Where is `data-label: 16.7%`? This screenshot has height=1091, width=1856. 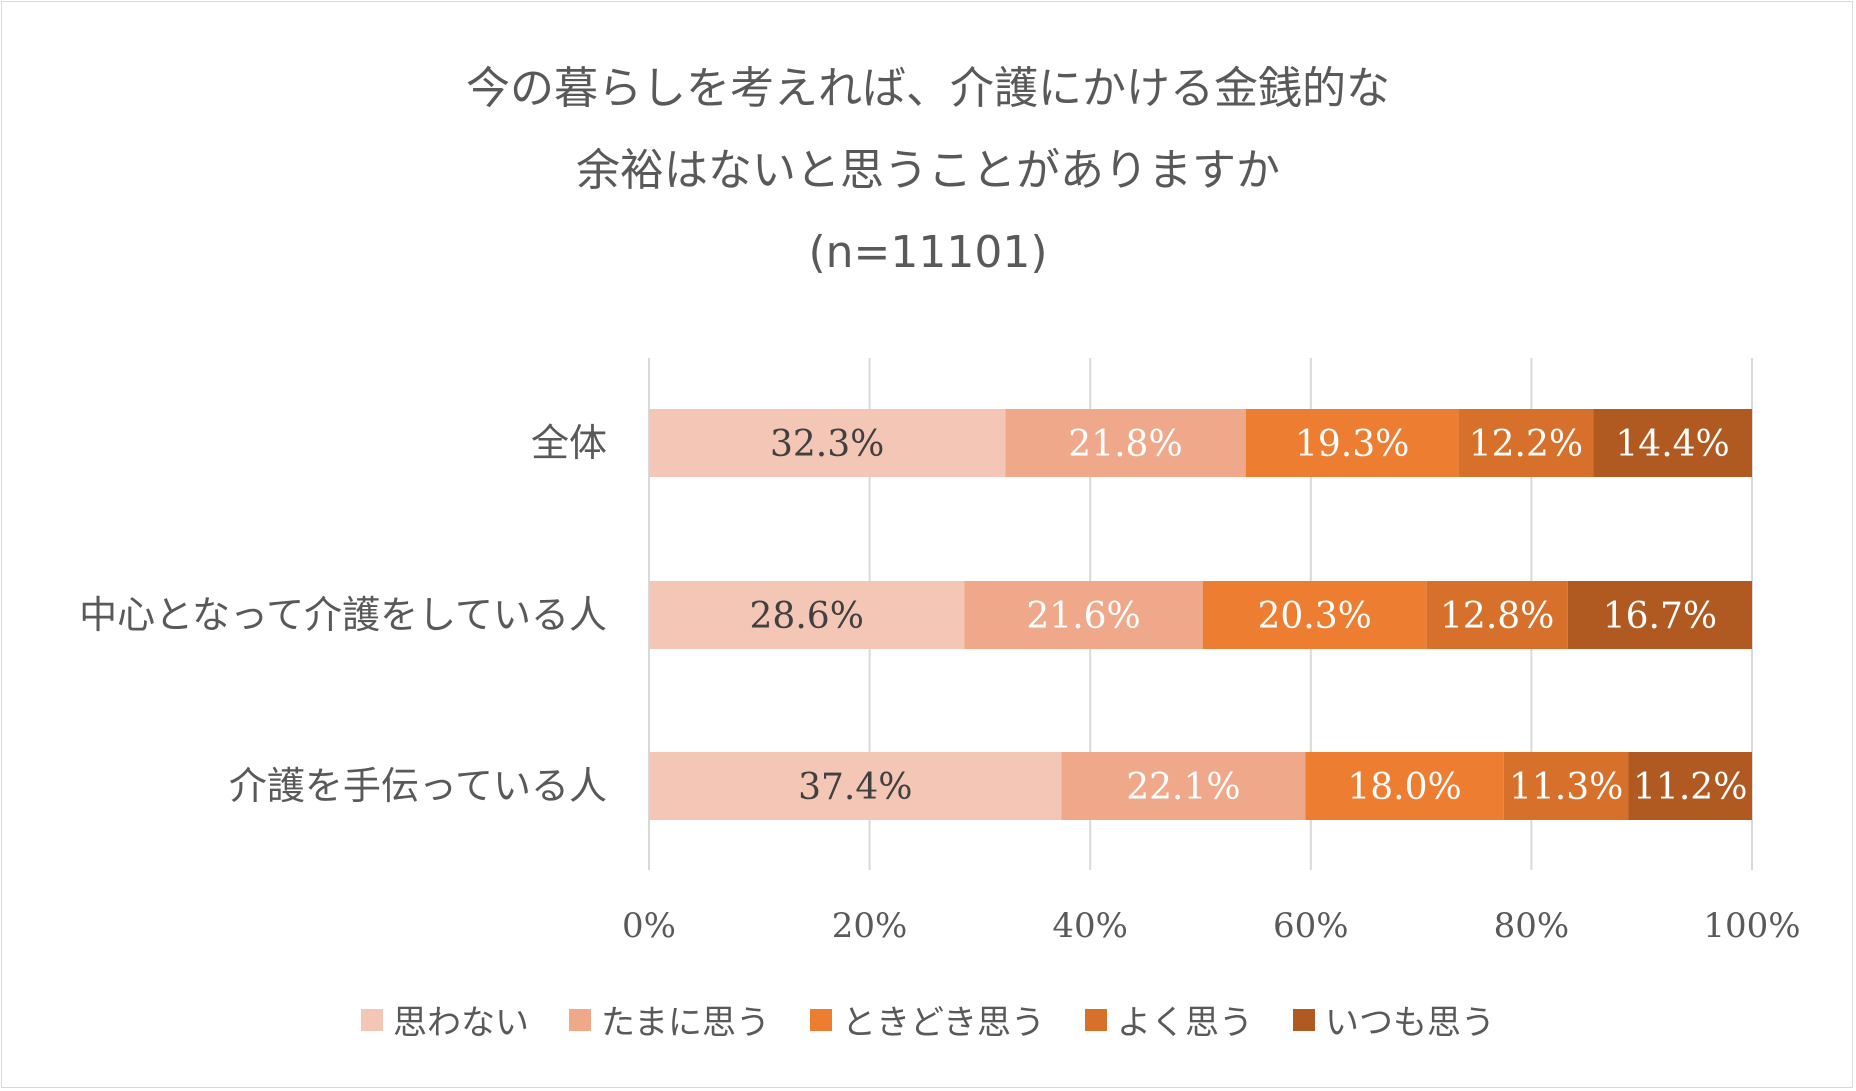
data-label: 16.7% is located at coordinates (1660, 616).